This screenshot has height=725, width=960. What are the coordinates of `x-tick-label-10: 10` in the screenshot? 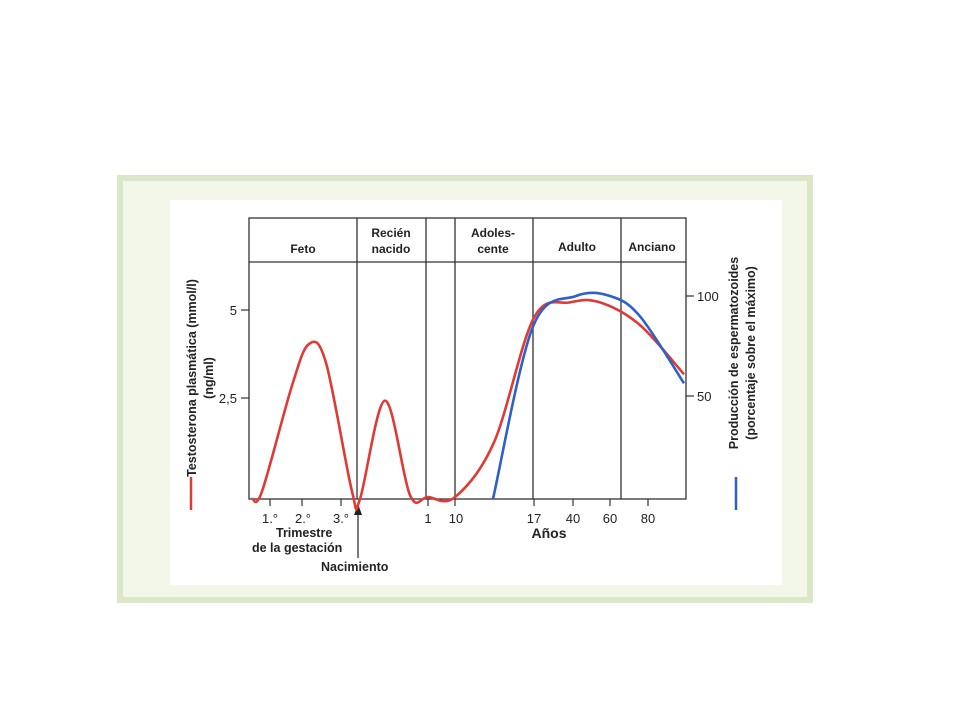 It's located at (456, 518).